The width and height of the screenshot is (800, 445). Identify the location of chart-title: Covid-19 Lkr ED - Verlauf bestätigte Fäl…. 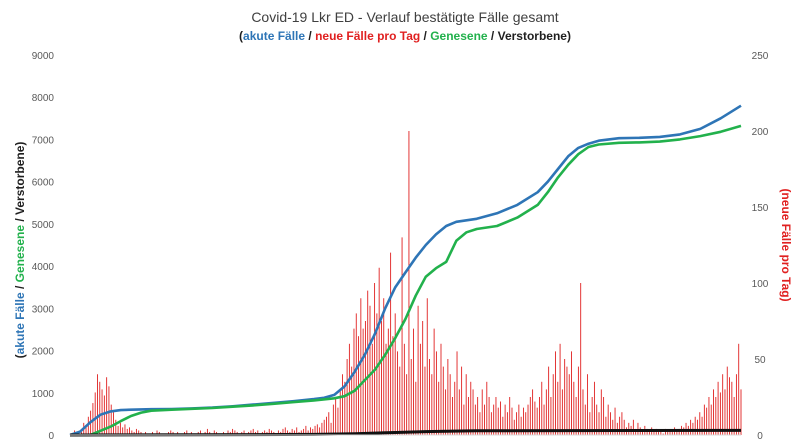
(404, 17).